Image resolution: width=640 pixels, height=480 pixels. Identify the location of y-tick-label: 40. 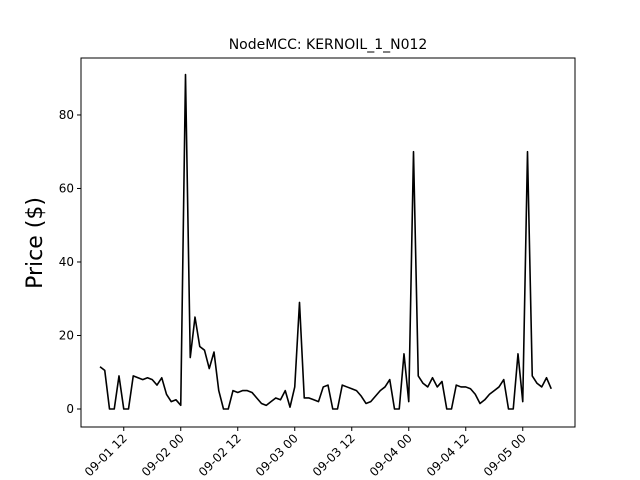
(66, 262).